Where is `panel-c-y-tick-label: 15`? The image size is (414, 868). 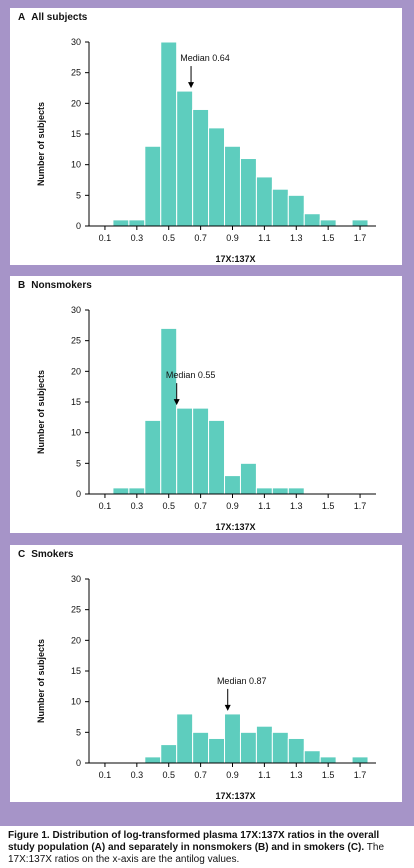 panel-c-y-tick-label: 15 is located at coordinates (76, 671).